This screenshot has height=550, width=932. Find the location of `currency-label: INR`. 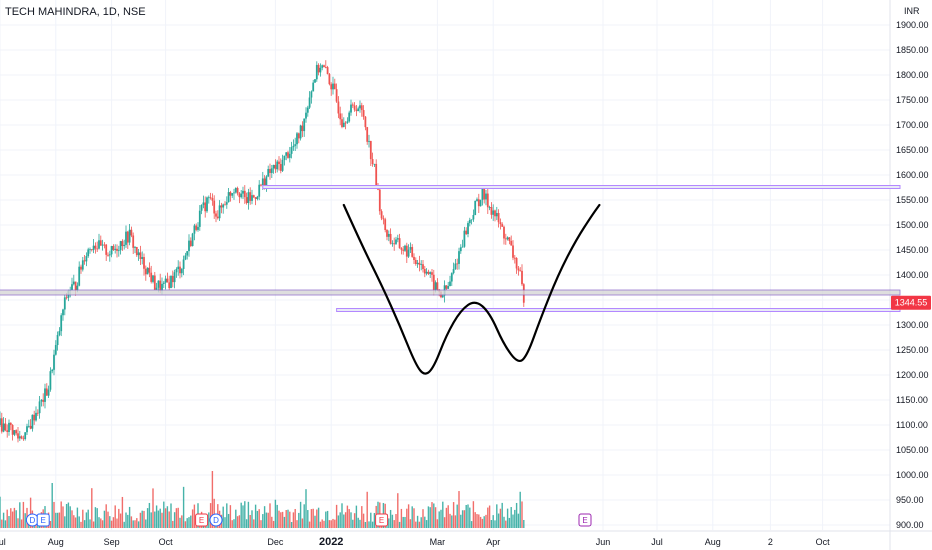

currency-label: INR is located at coordinates (912, 11).